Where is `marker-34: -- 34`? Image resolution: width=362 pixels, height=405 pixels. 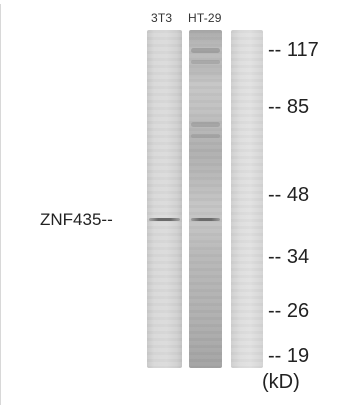
marker-34: -- 34 is located at coordinates (289, 257).